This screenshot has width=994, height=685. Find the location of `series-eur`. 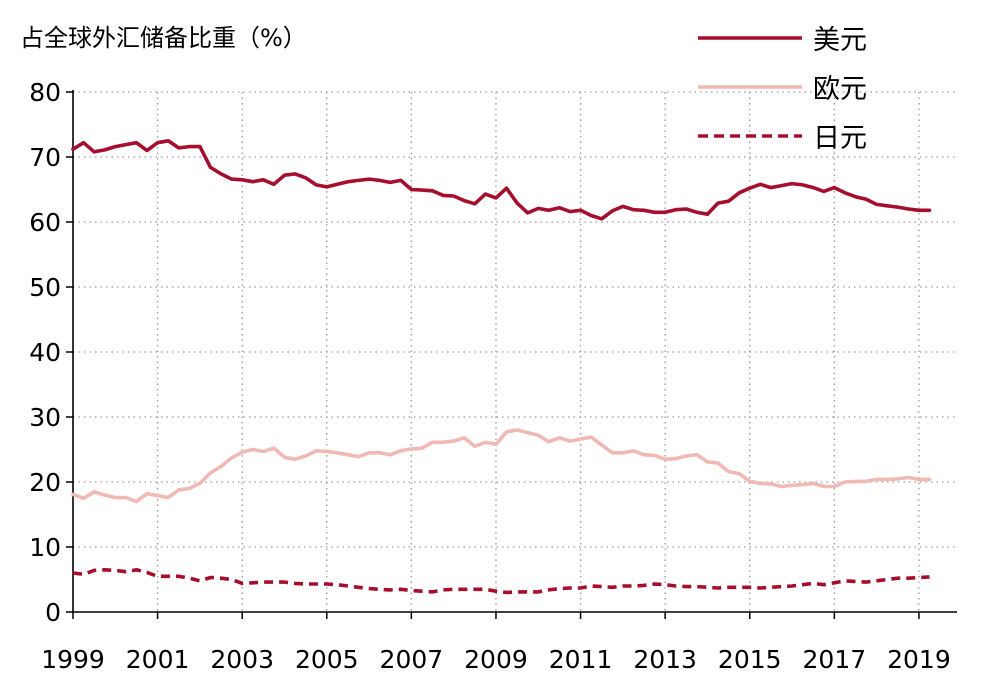

series-eur is located at coordinates (501, 466).